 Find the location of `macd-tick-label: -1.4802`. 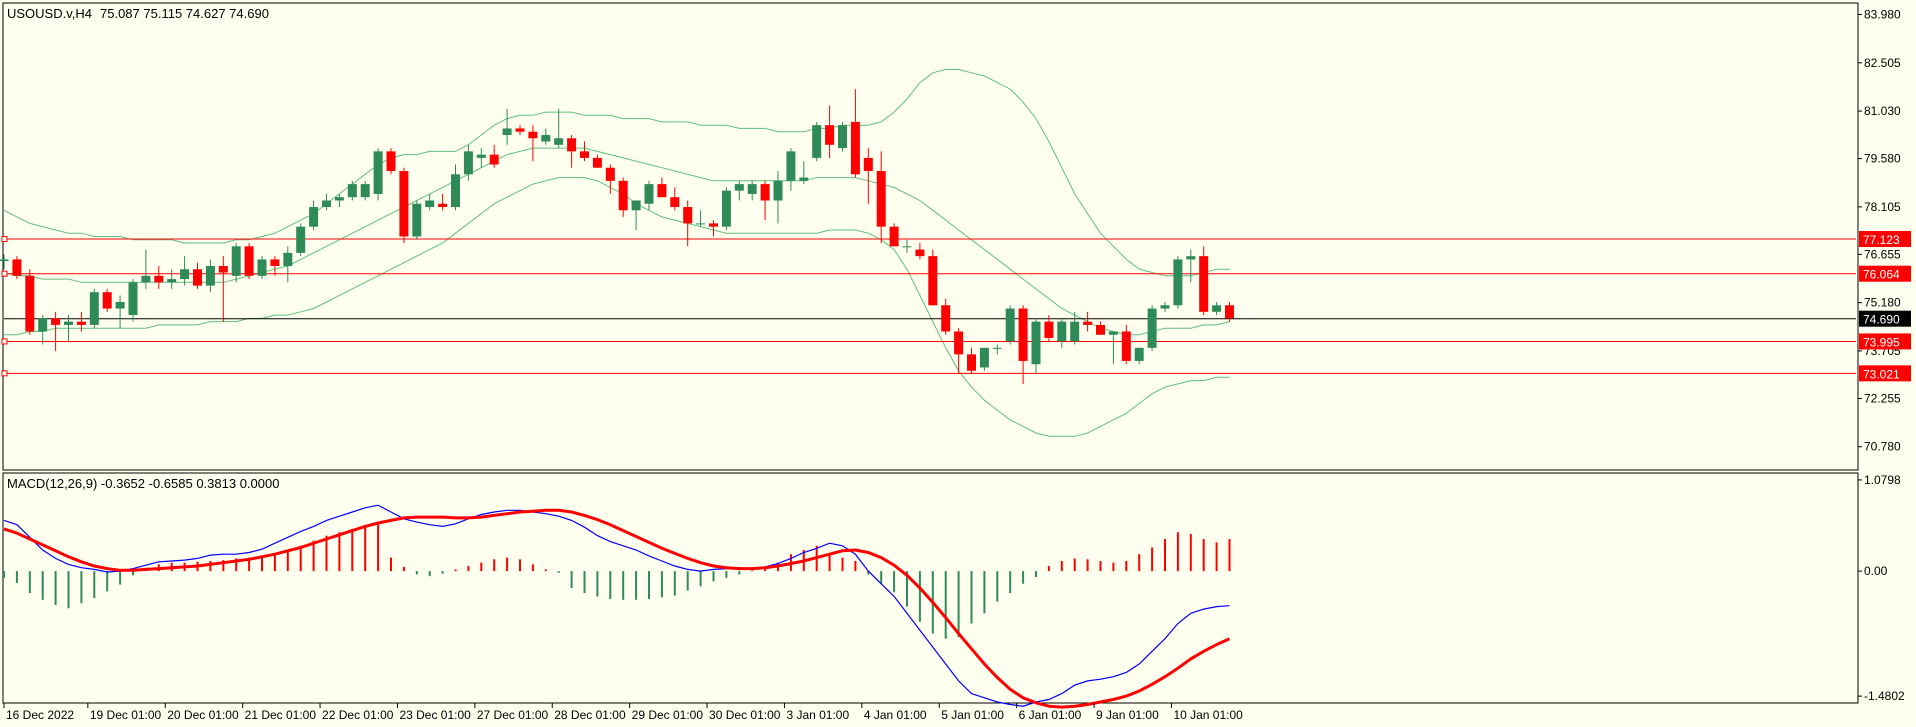

macd-tick-label: -1.4802 is located at coordinates (1884, 696).